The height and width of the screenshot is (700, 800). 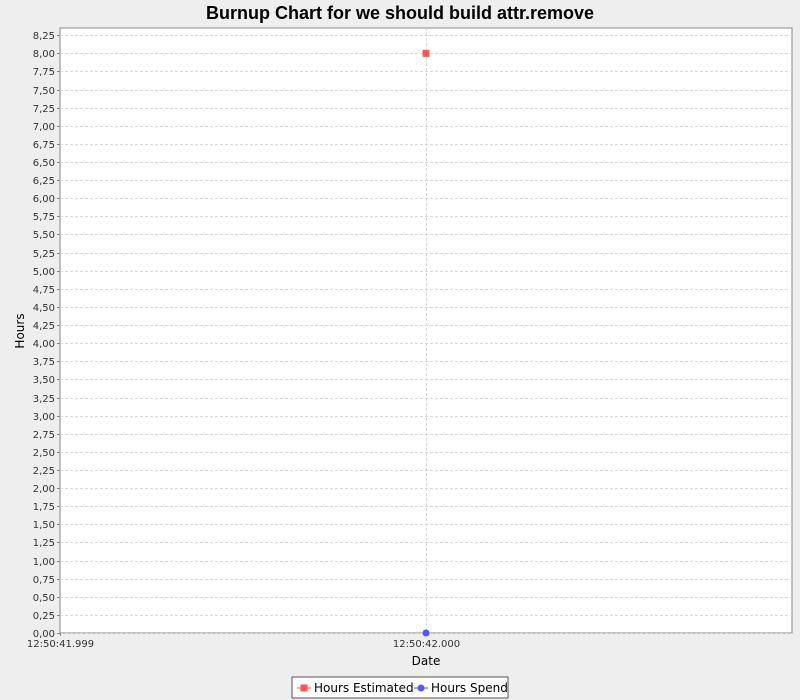 I want to click on legend-marker-hours-spend, so click(x=421, y=688).